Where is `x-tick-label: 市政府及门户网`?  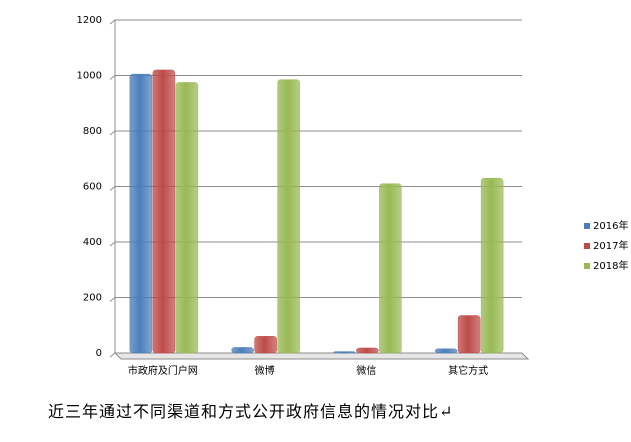 x-tick-label: 市政府及门户网 is located at coordinates (163, 370).